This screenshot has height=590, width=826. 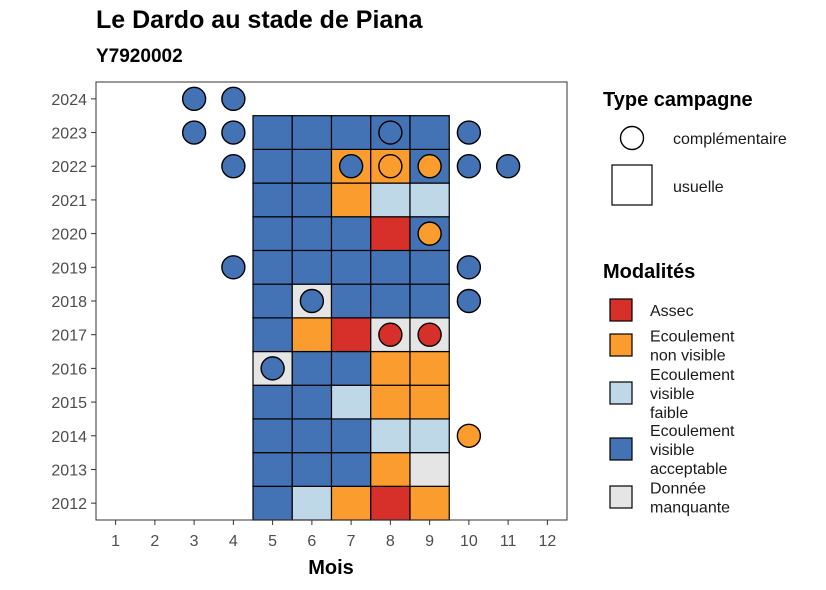 I want to click on x-axis: 1 2 3 4 5 6 7 8 9 10 11 12, so click(x=333, y=535).